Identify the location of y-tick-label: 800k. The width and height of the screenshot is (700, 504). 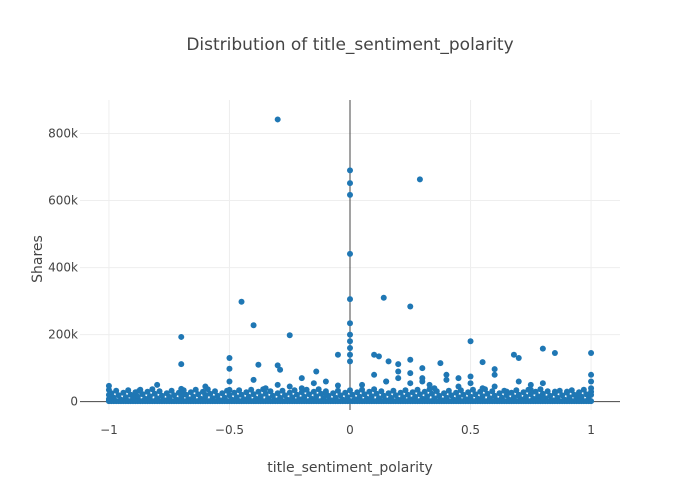
(63, 134).